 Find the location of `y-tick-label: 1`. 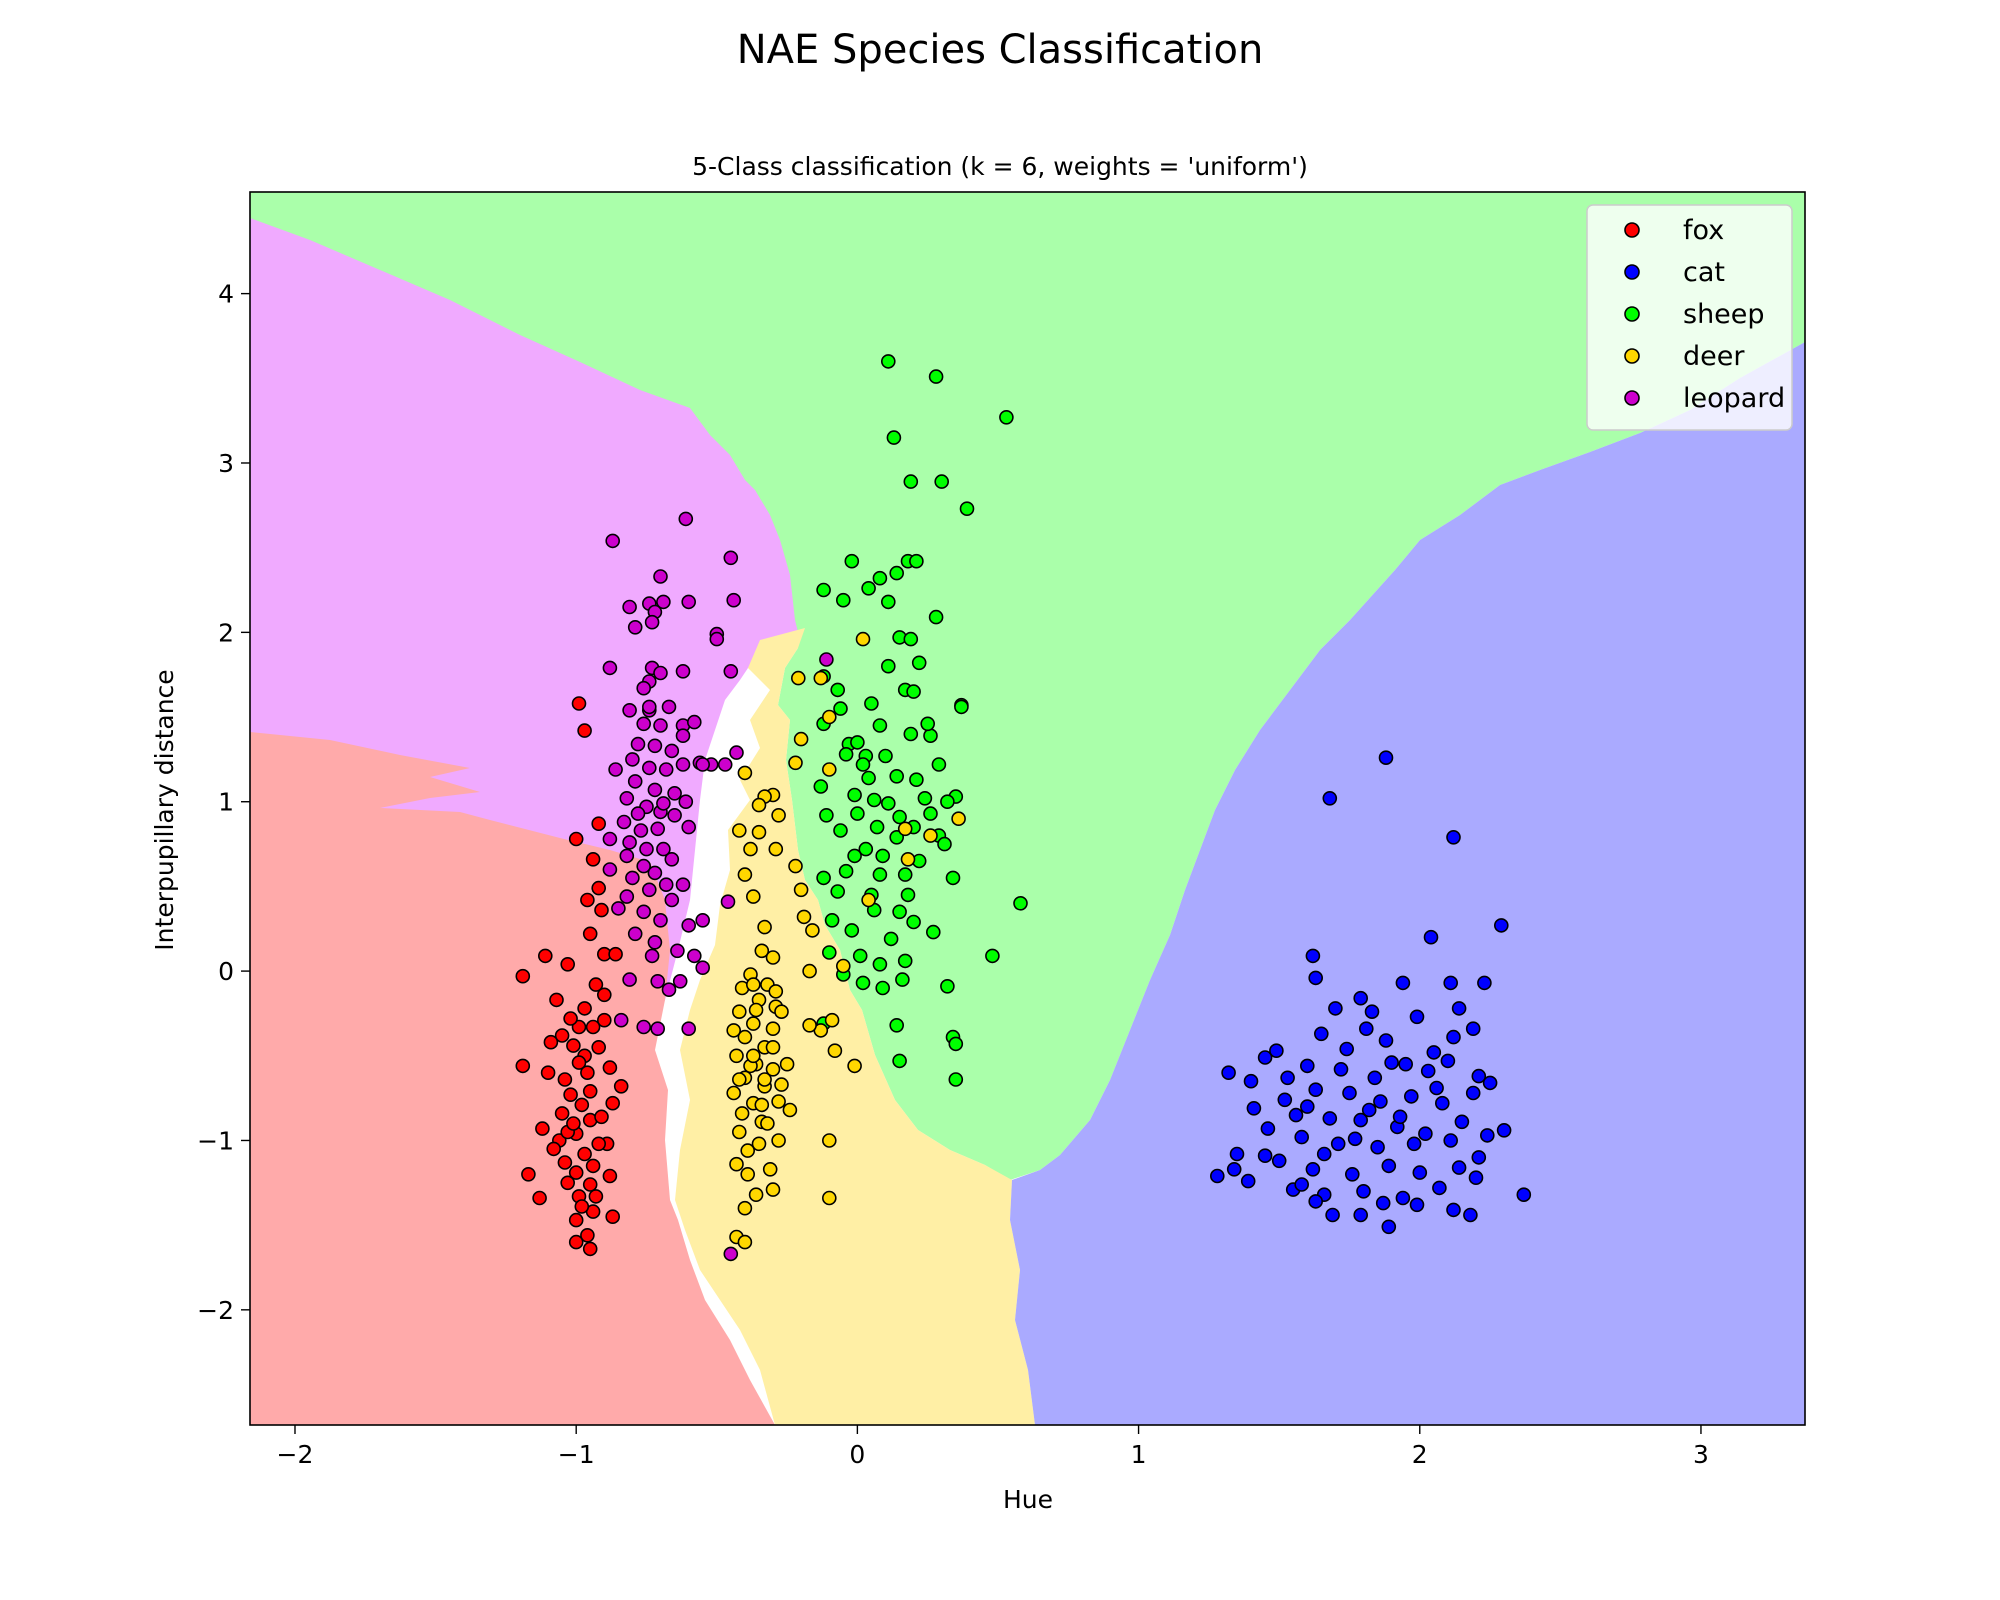

y-tick-label: 1 is located at coordinates (226, 802).